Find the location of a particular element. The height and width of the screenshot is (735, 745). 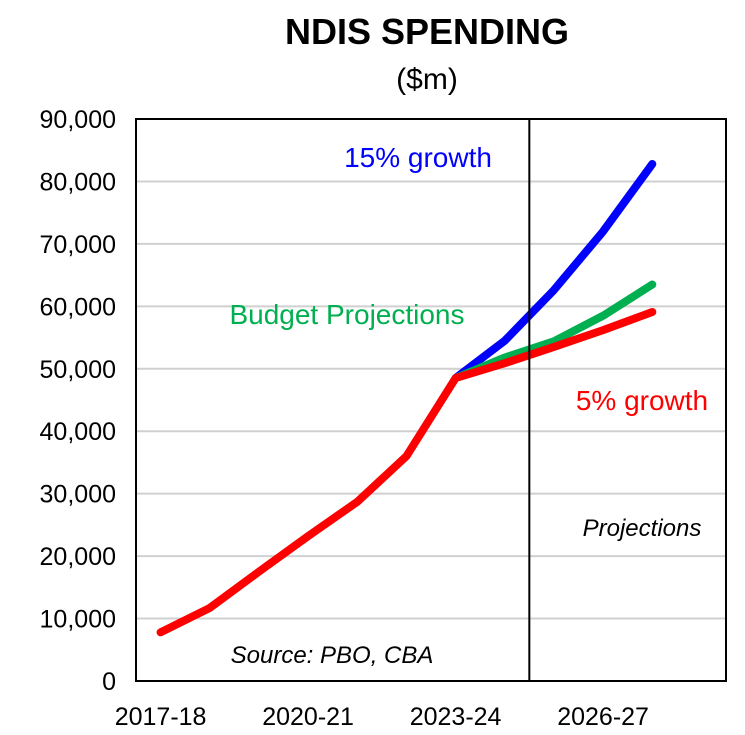

annotation-budget-projections: Budget Projections is located at coordinates (346, 314).